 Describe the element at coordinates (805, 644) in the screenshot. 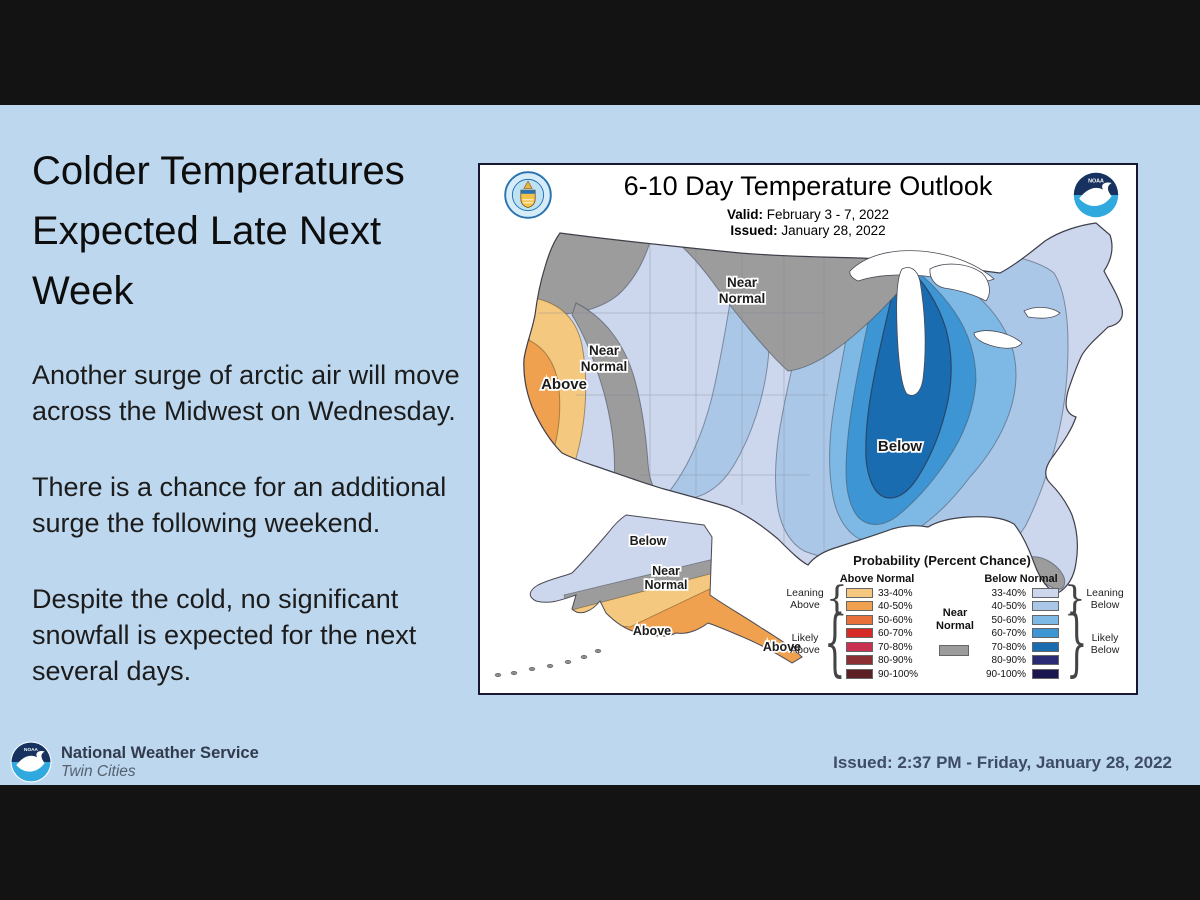

I see `legend-likely-above-label: Likely Above` at that location.